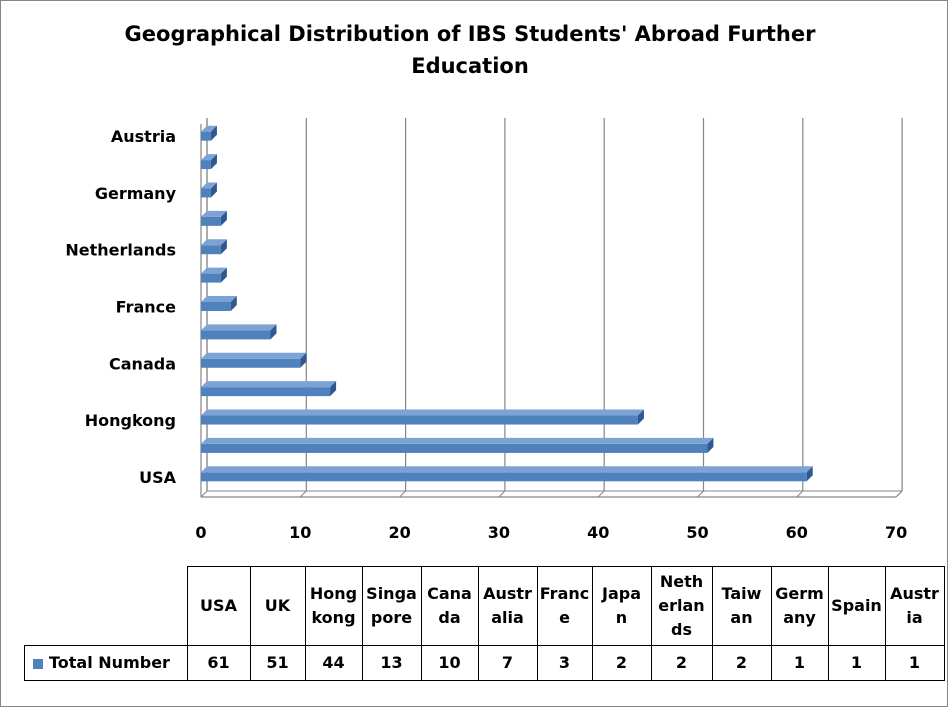 Image resolution: width=948 pixels, height=707 pixels. I want to click on bar-singapore, so click(269, 389).